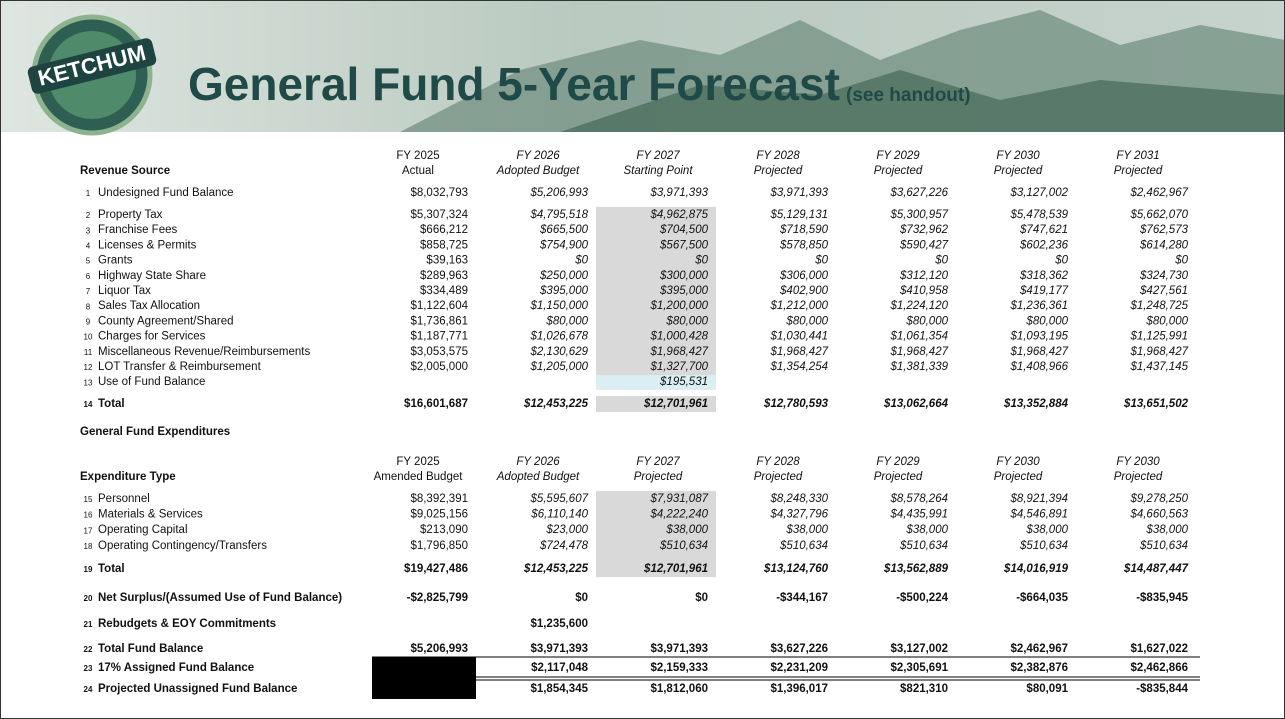 The image size is (1285, 719). What do you see at coordinates (924, 245) in the screenshot?
I see `cell: $590,427` at bounding box center [924, 245].